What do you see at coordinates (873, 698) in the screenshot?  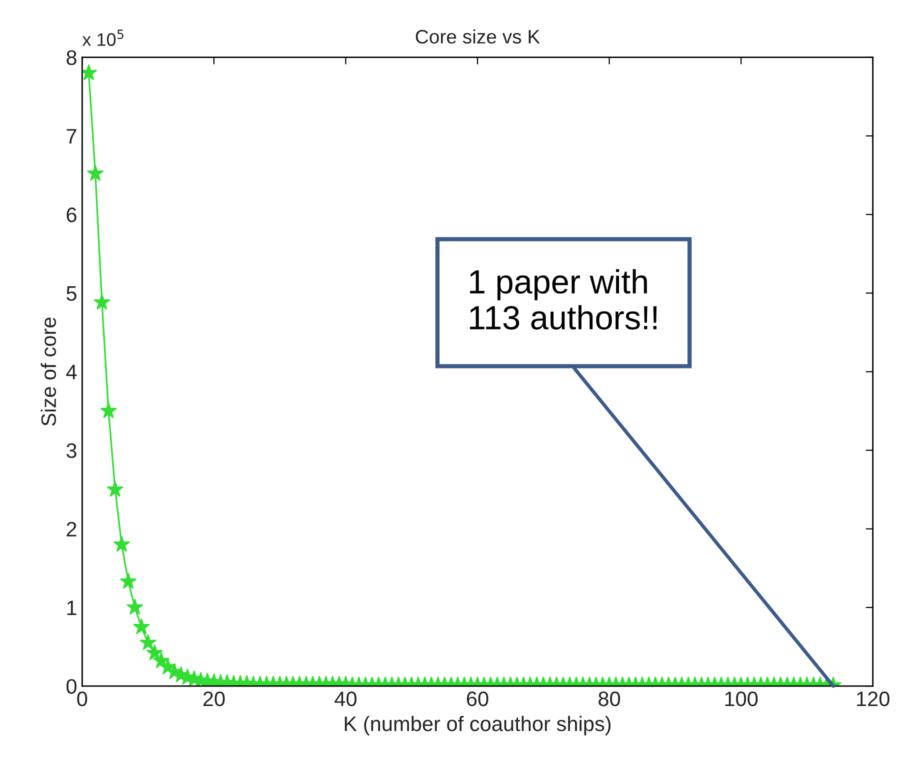 I see `x-tick-label: 120` at bounding box center [873, 698].